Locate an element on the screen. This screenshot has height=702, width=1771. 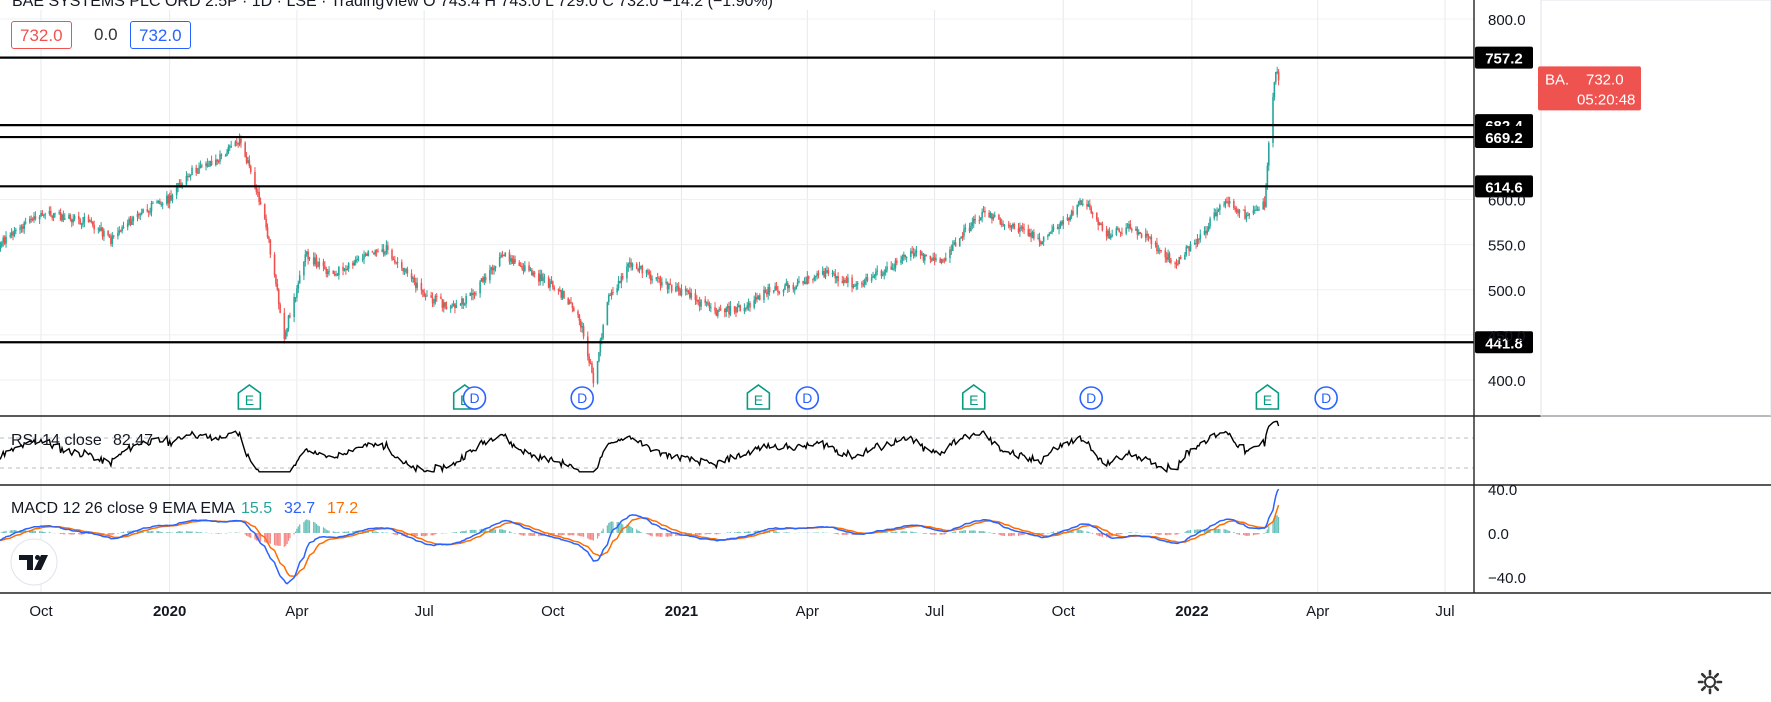
time-axis-label: Jul is located at coordinates (424, 611).